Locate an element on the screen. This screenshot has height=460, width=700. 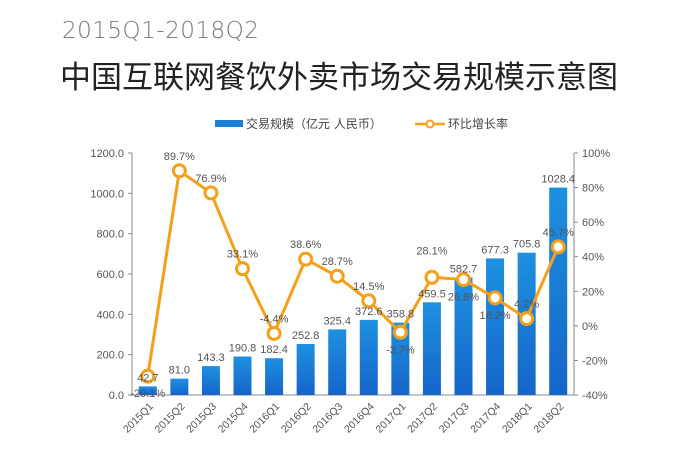
chart-title: 中国互联网餐饮外卖市场交易规模示意图 is located at coordinates (339, 78).